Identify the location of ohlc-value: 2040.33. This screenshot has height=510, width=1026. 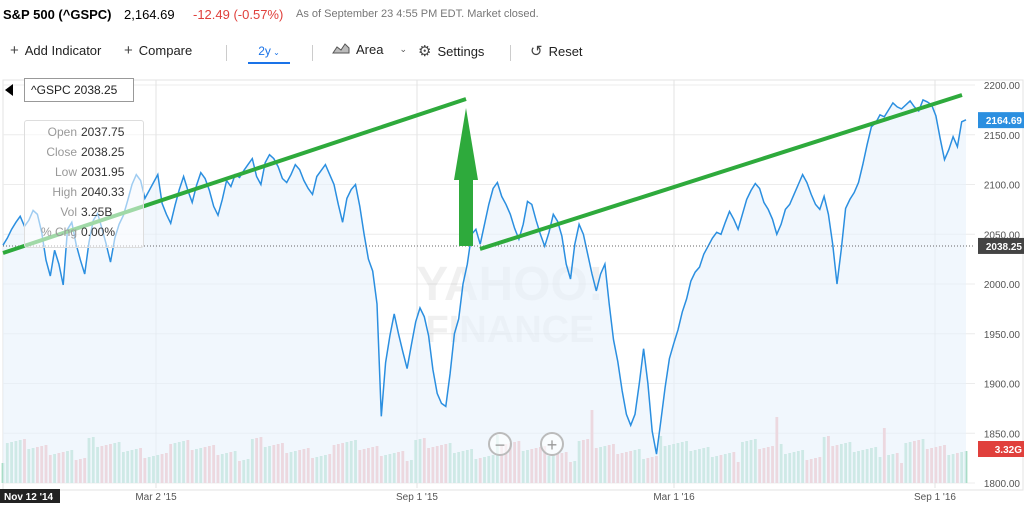
(103, 192).